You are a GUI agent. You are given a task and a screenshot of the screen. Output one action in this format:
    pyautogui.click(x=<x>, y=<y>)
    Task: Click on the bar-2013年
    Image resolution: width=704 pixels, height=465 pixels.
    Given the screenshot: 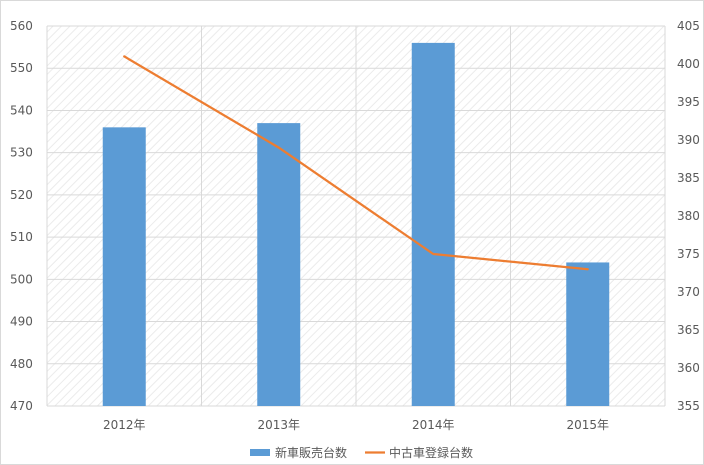 What is the action you would take?
    pyautogui.click(x=279, y=264)
    